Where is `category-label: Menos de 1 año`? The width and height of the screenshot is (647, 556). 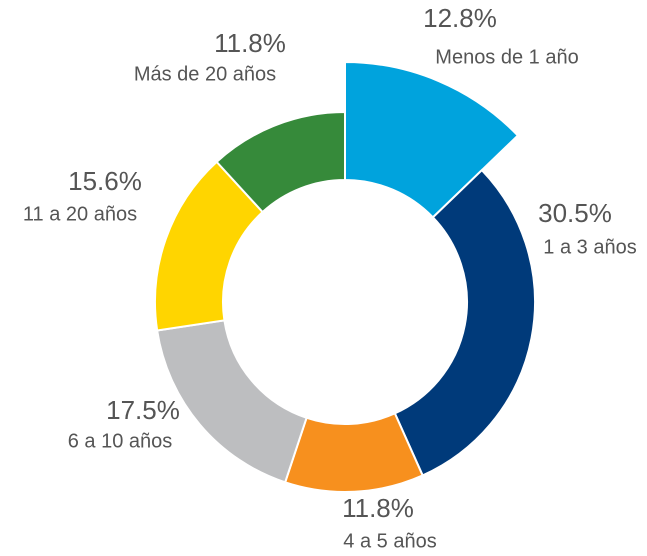 category-label: Menos de 1 año is located at coordinates (506, 57).